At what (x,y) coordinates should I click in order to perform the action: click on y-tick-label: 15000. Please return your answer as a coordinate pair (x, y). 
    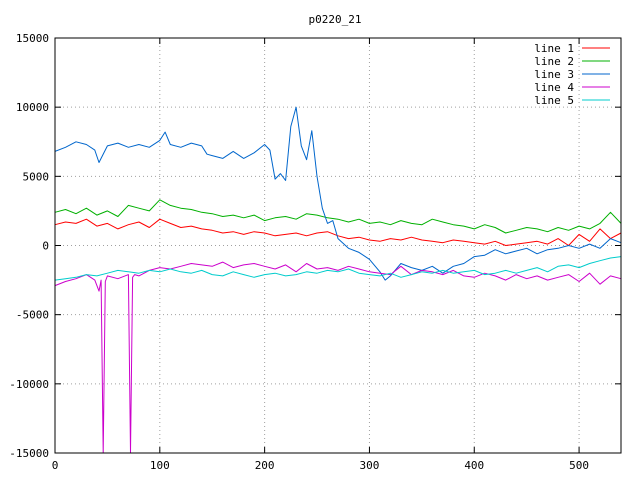
    Looking at the image, I should click on (32, 38).